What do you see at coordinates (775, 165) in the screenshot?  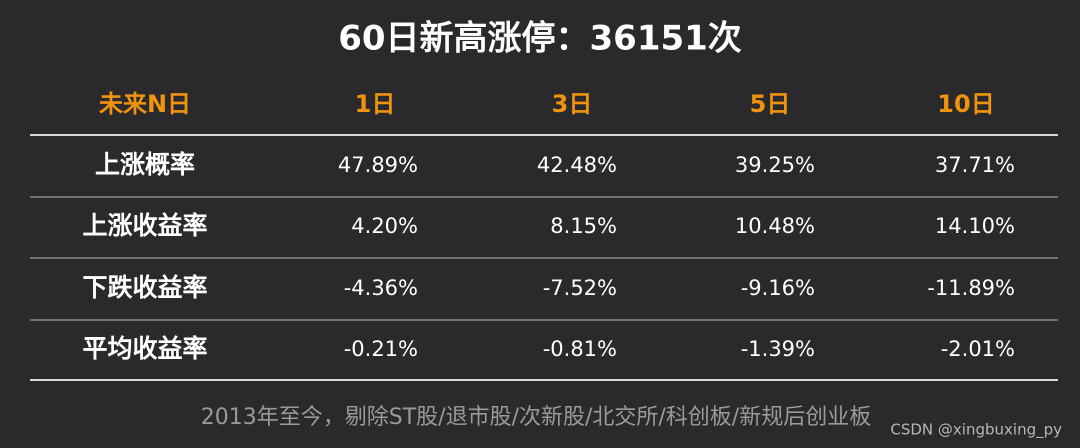 I see `cell-value: 39.25%` at bounding box center [775, 165].